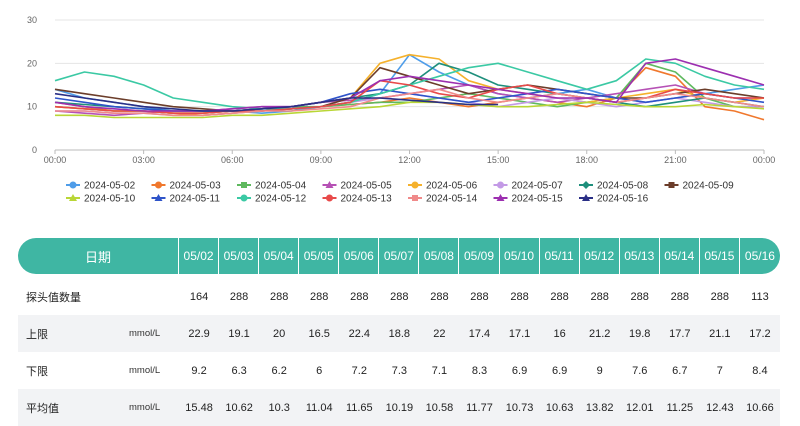 The image size is (800, 426). Describe the element at coordinates (195, 199) in the screenshot. I see `legend-label: 2024-05-11` at that location.